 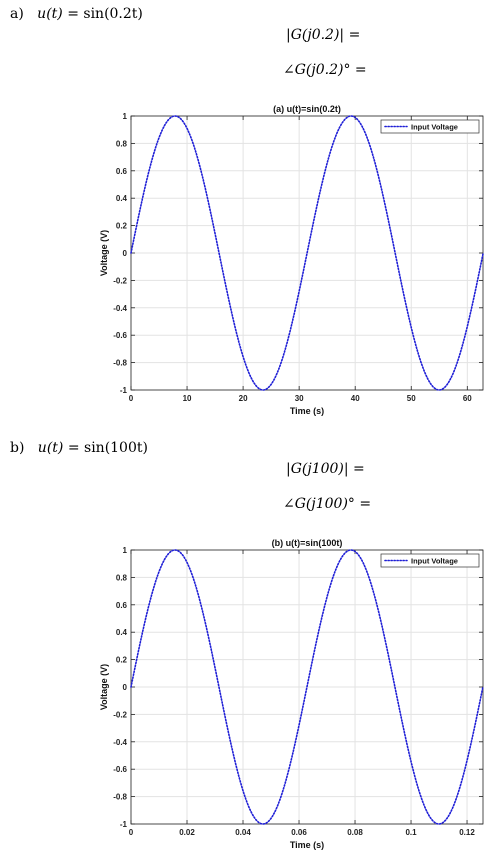 I want to click on chart-a-ytick-label: 0.2, so click(x=122, y=226).